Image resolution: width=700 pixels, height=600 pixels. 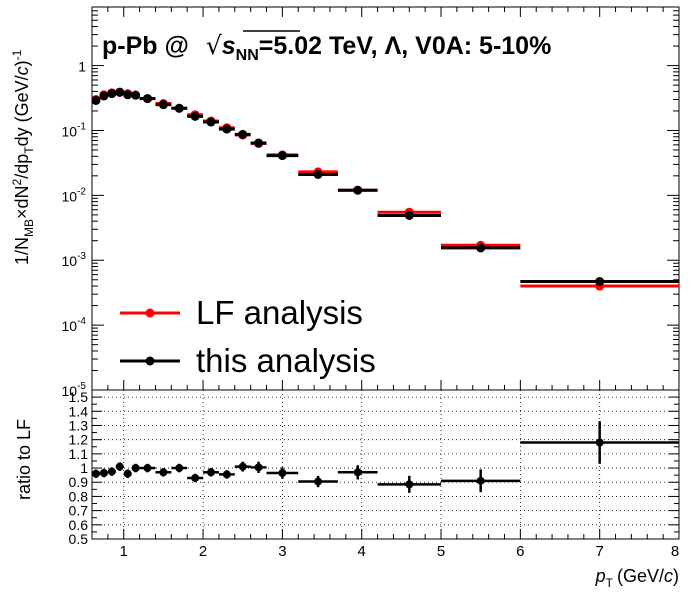 What do you see at coordinates (203, 551) in the screenshot?
I see `x-tick-label: 2` at bounding box center [203, 551].